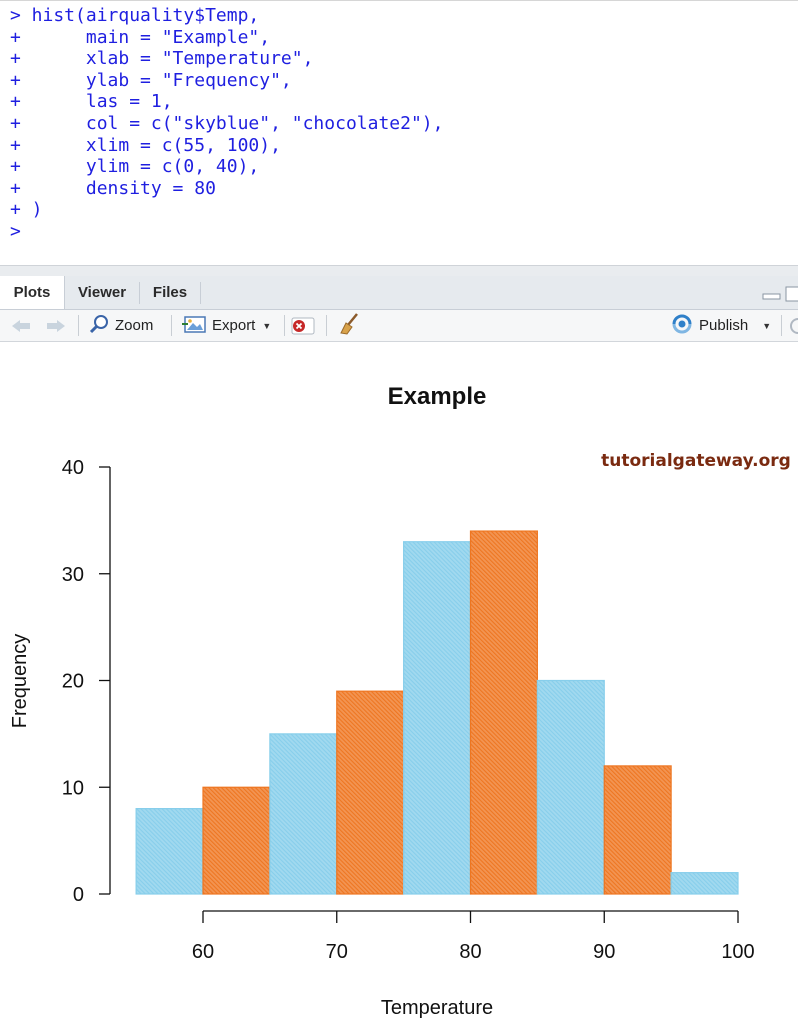 The height and width of the screenshot is (1024, 798). What do you see at coordinates (140, 37) in the screenshot?
I see `console-line: + main = "Example",` at bounding box center [140, 37].